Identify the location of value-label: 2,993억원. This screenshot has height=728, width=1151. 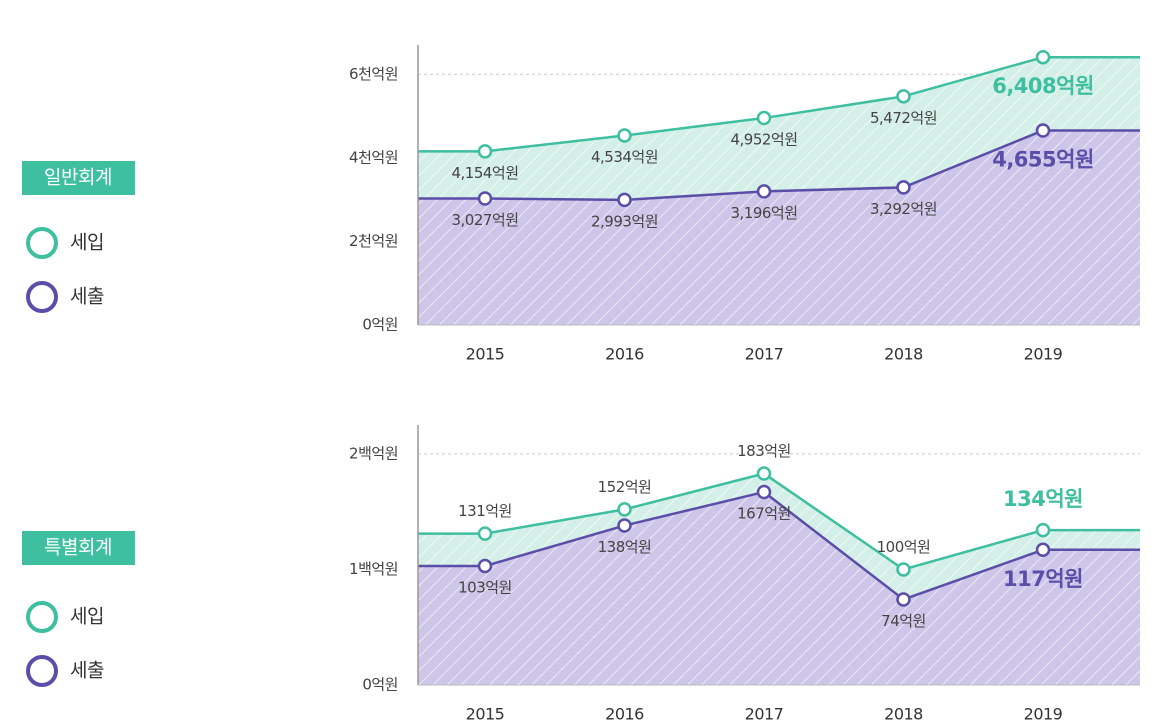
(624, 221).